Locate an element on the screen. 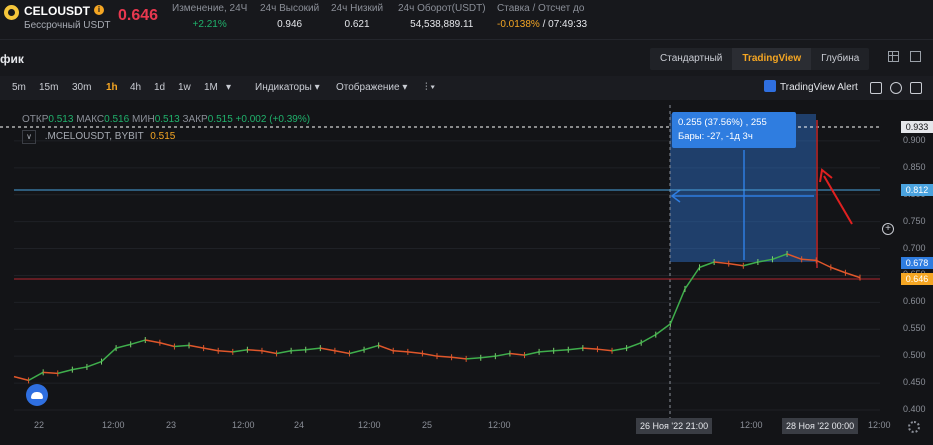 The image size is (933, 445). tradingview-alert-button: TradingView Alert is located at coordinates (811, 86).